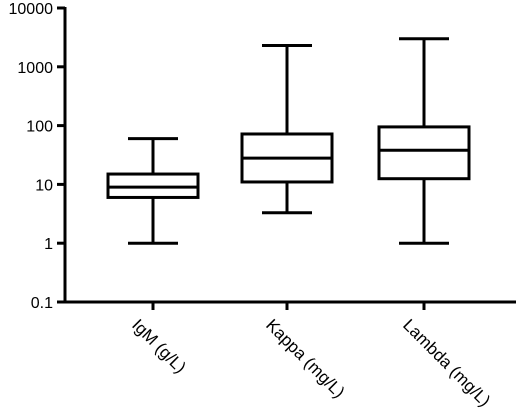 Image resolution: width=520 pixels, height=415 pixels. I want to click on box-iqr, so click(424, 153).